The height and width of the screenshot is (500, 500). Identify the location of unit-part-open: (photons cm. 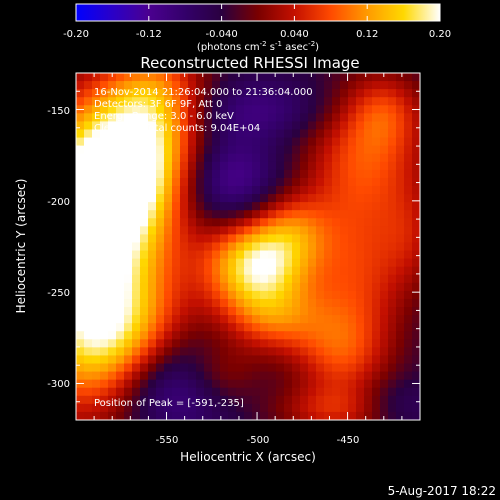
(228, 47).